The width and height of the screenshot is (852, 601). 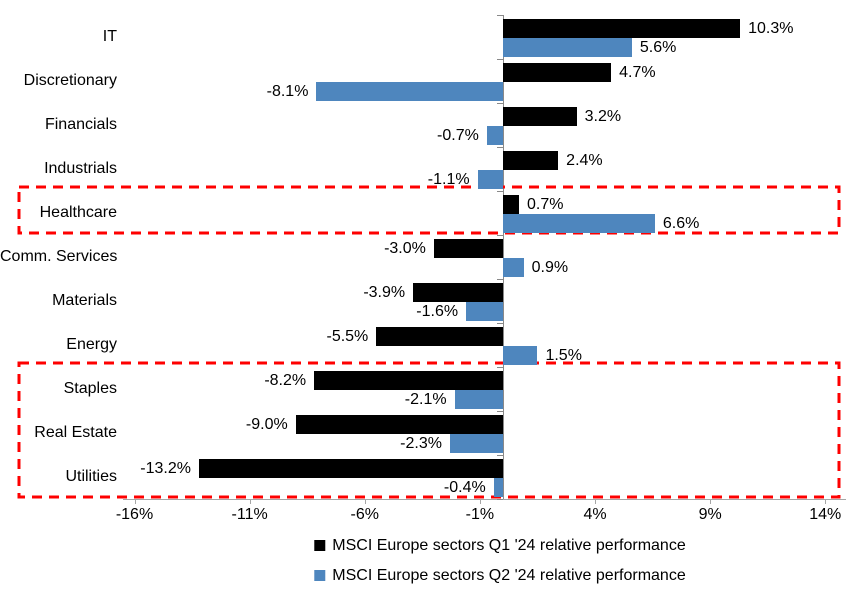 I want to click on x-axis-tick-label: -16%, so click(x=134, y=514).